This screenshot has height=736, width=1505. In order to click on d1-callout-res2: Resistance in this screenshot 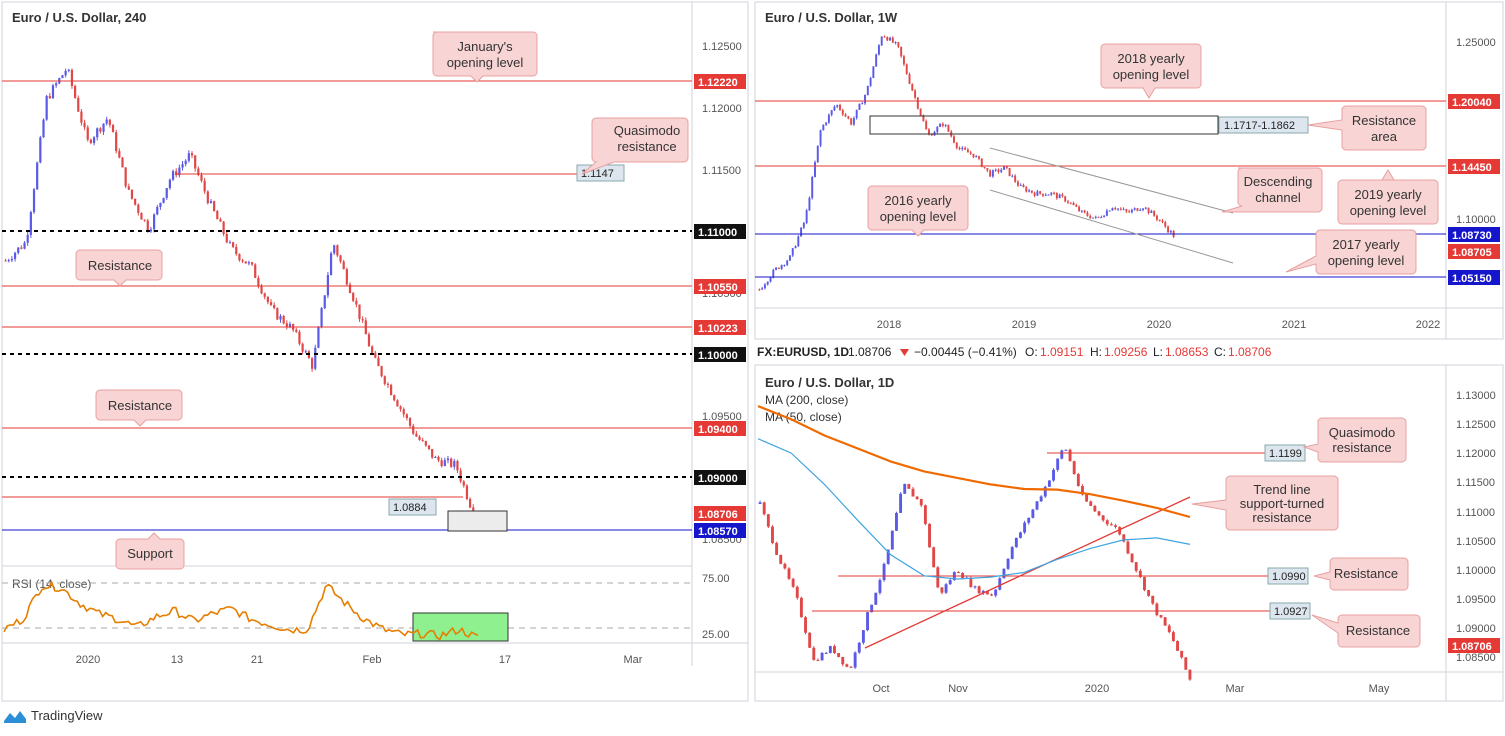, I will do `click(1366, 631)`.